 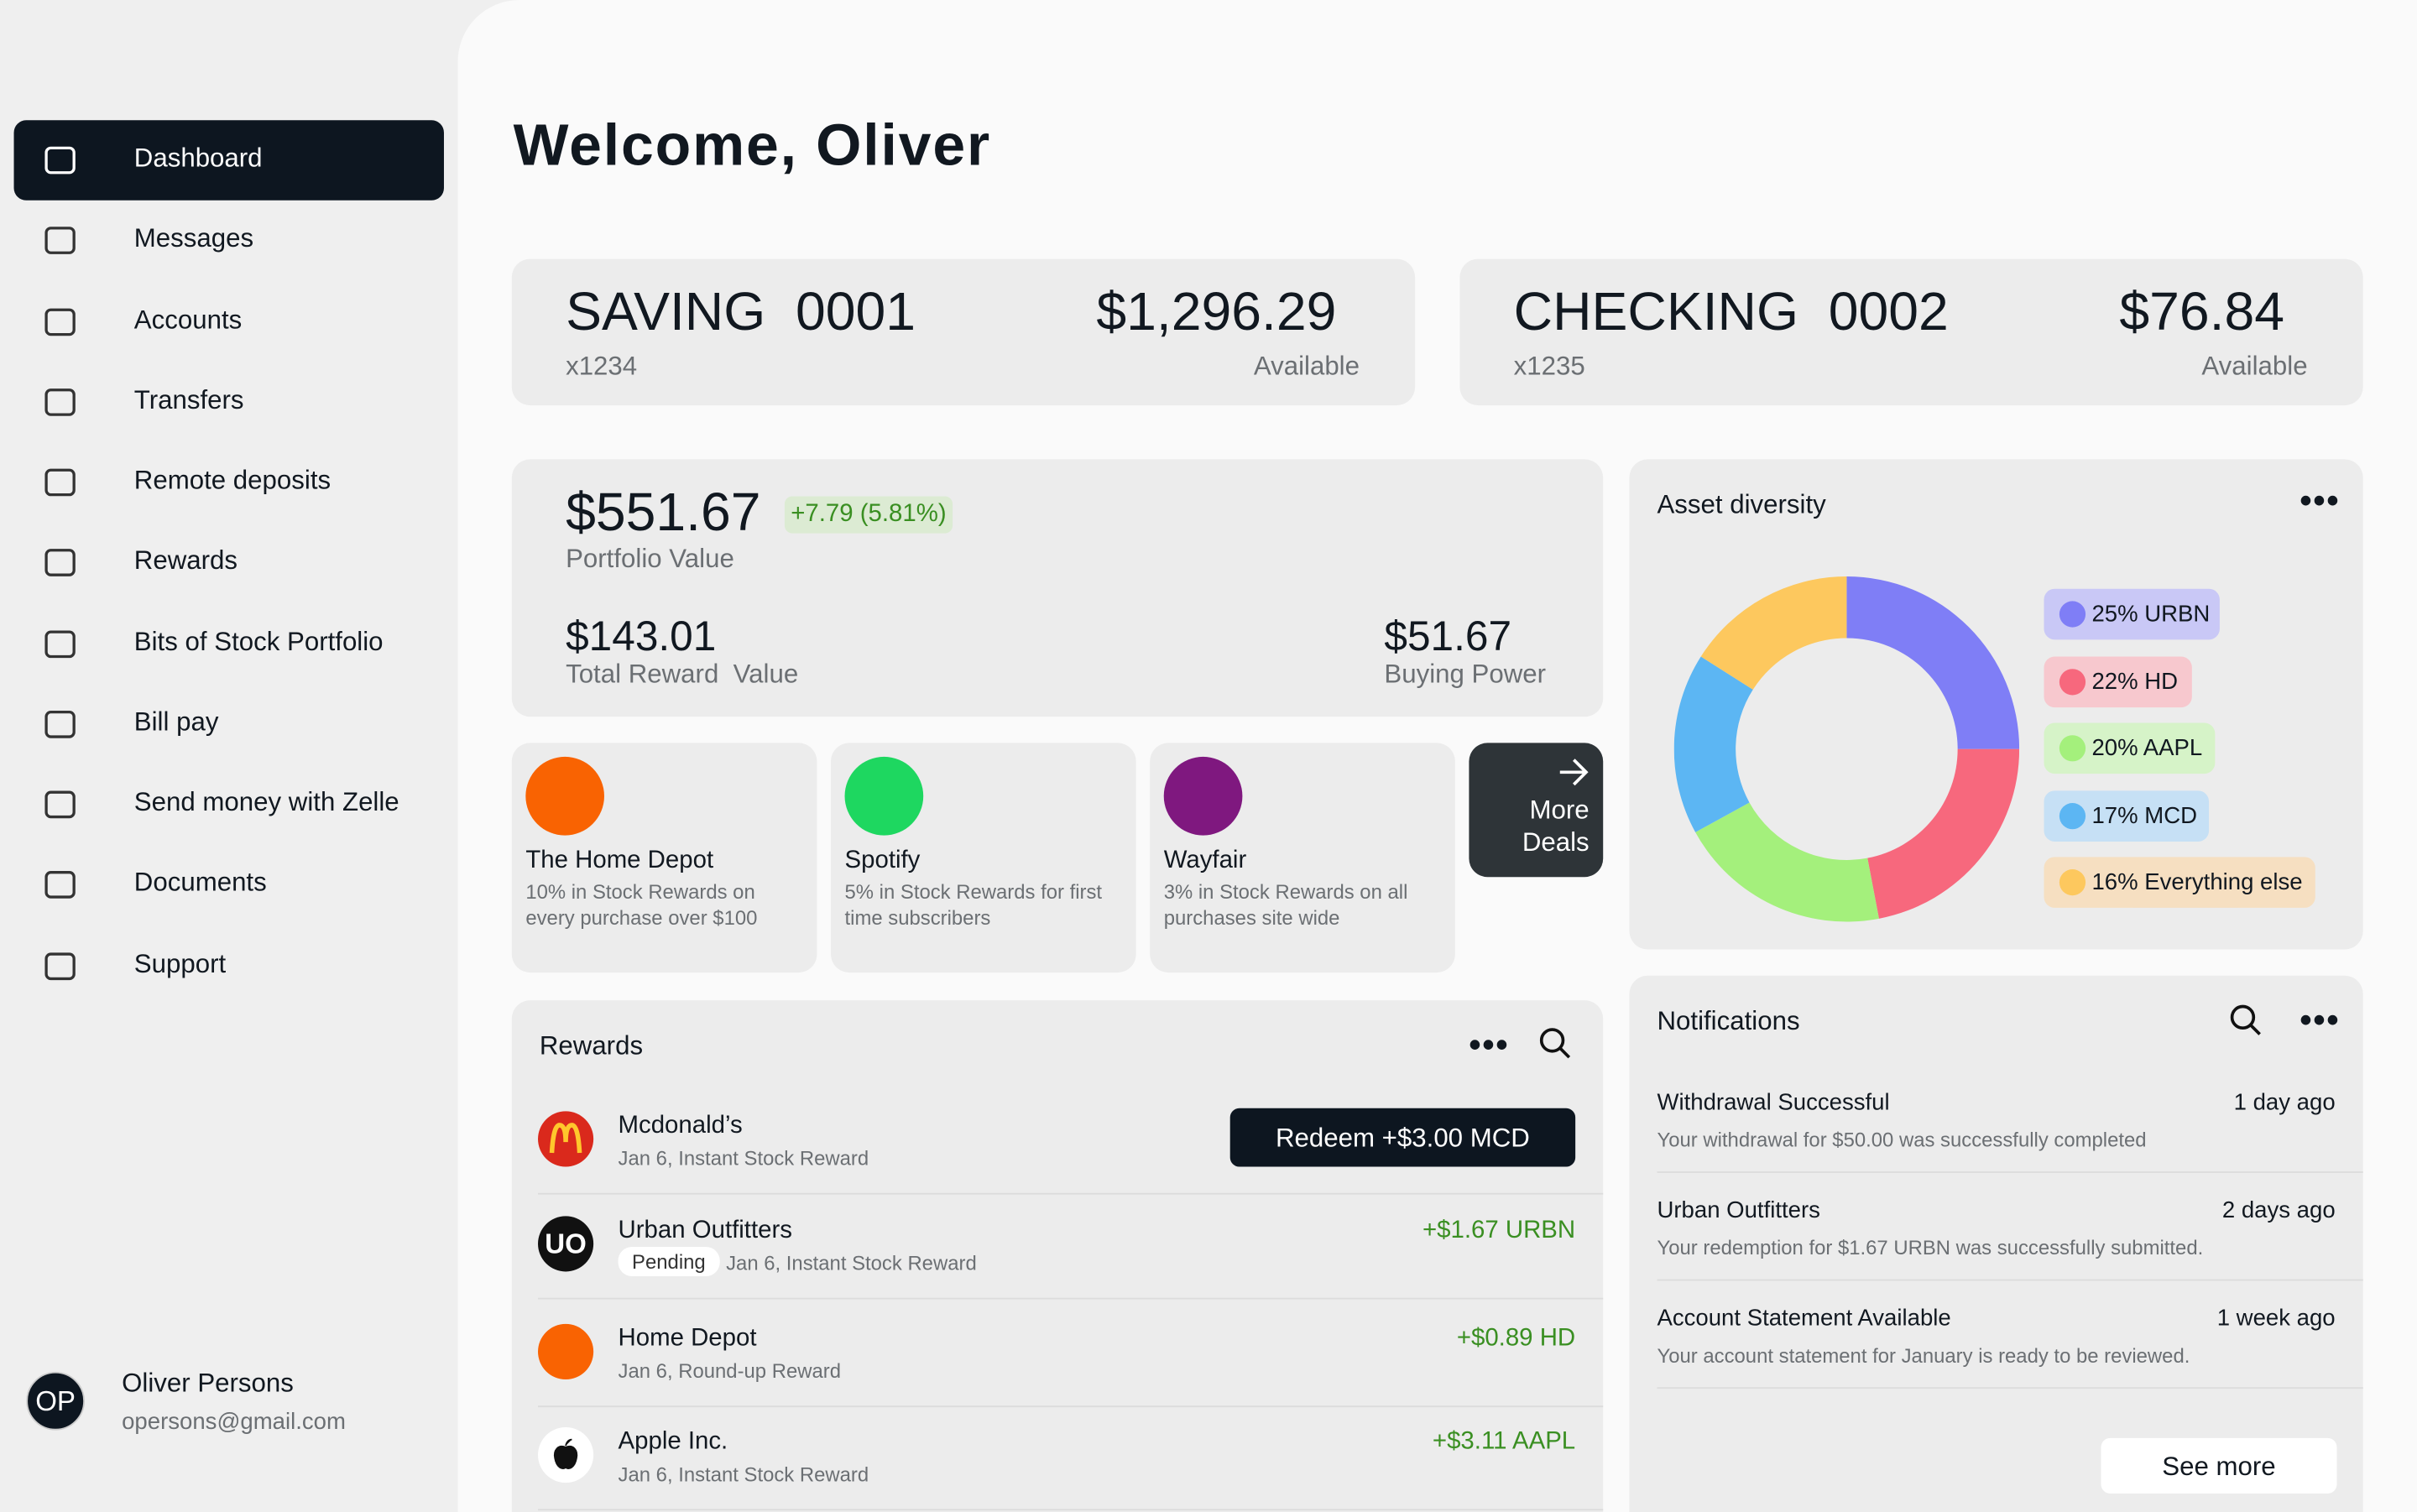 I want to click on reward-amount: +$0.89 HD, so click(x=1516, y=1339).